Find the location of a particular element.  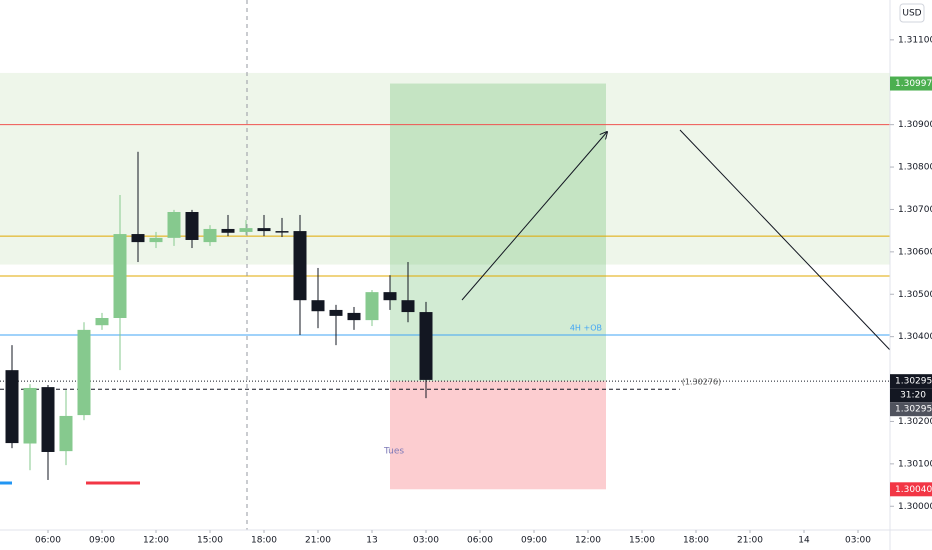

currency-button is located at coordinates (912, 13).